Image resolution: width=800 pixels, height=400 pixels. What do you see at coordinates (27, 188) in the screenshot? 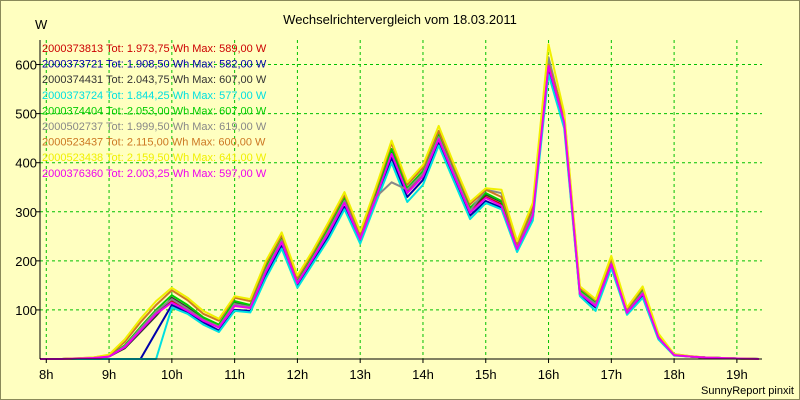
I see `y-ticks: 100 200 300 400 500 600` at bounding box center [27, 188].